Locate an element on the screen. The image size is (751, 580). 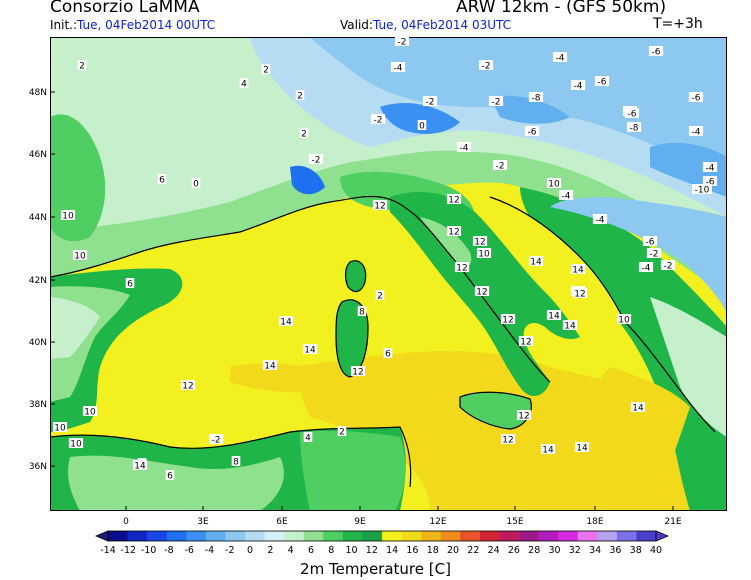
contour-label-text: -6 is located at coordinates (656, 53).